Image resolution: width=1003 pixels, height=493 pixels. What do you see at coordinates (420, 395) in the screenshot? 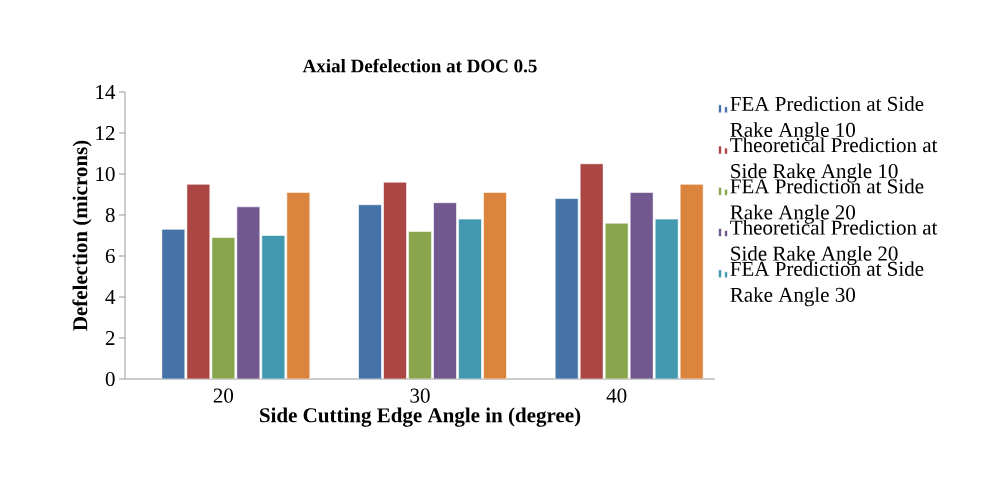
I see `x-tick-label: 30` at bounding box center [420, 395].